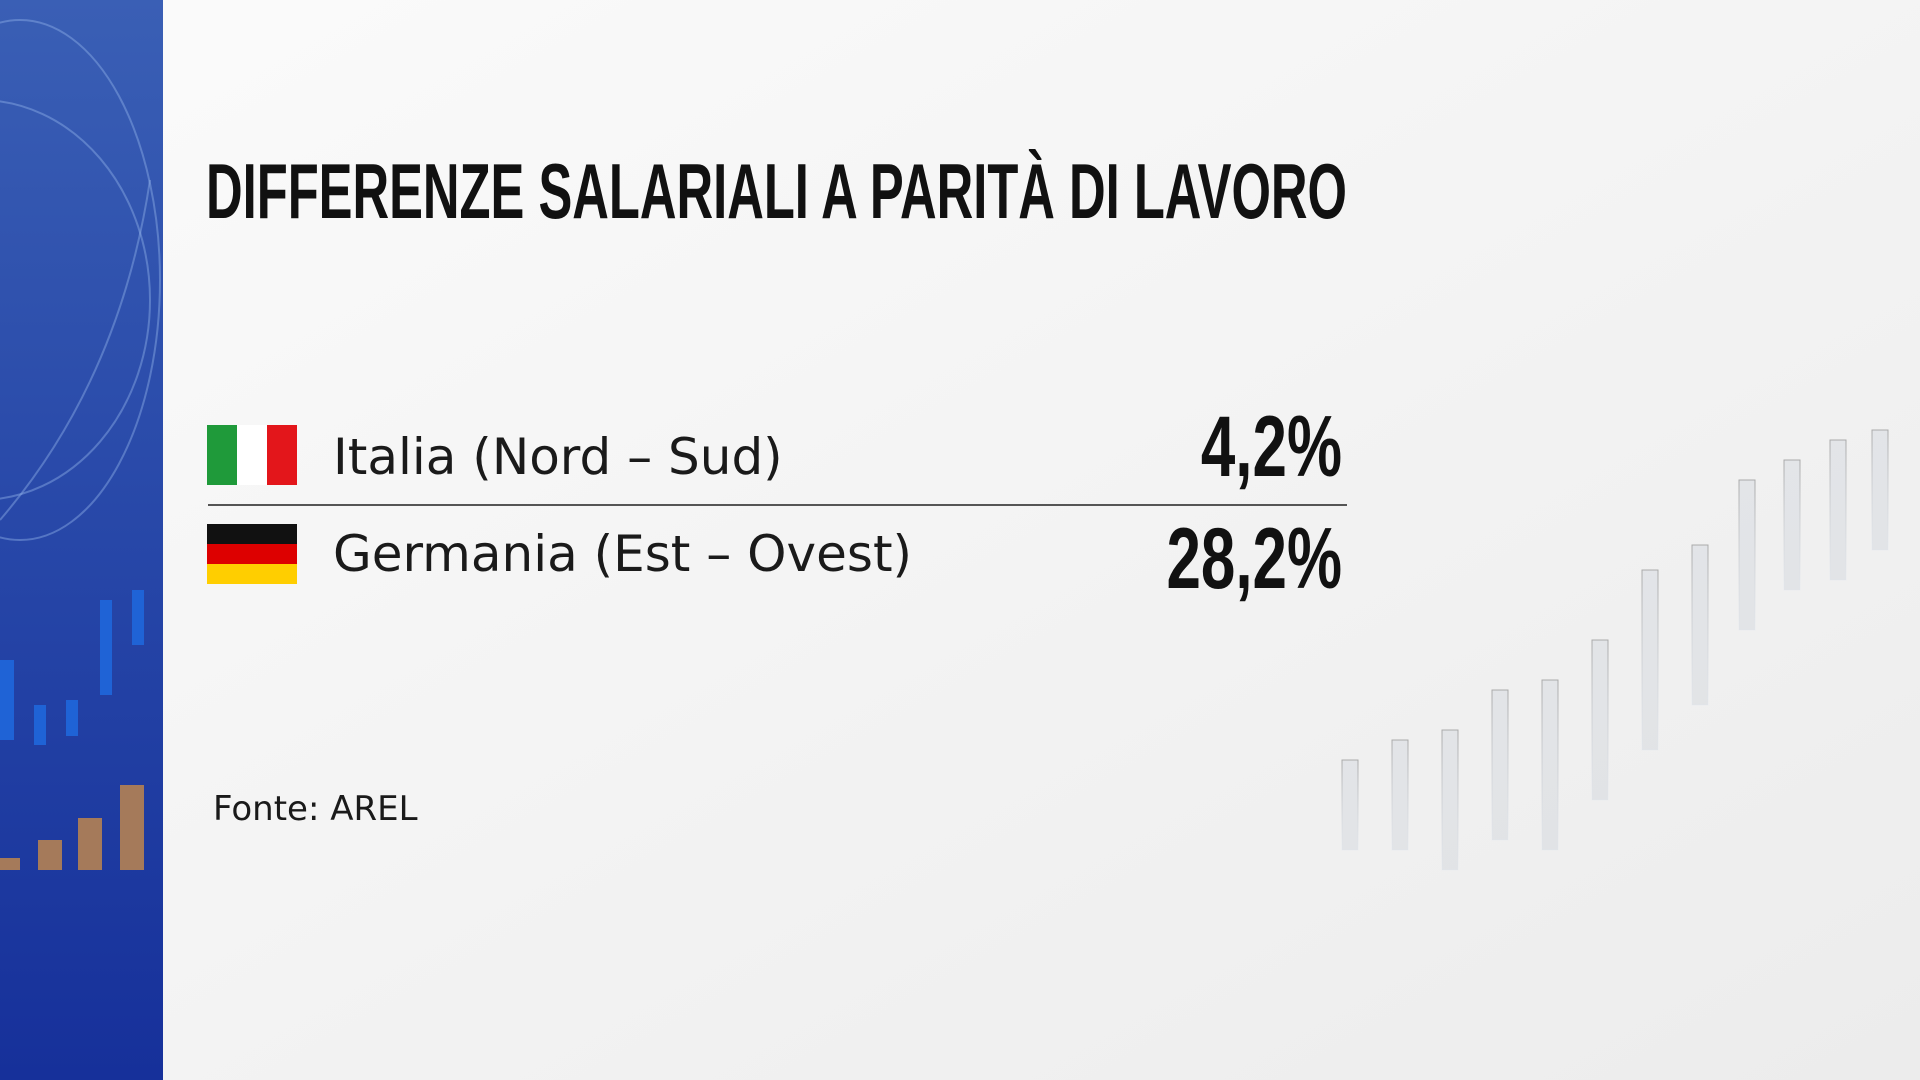 This screenshot has height=1080, width=1920. I want to click on row-label: Germania (Est – Ovest), so click(622, 554).